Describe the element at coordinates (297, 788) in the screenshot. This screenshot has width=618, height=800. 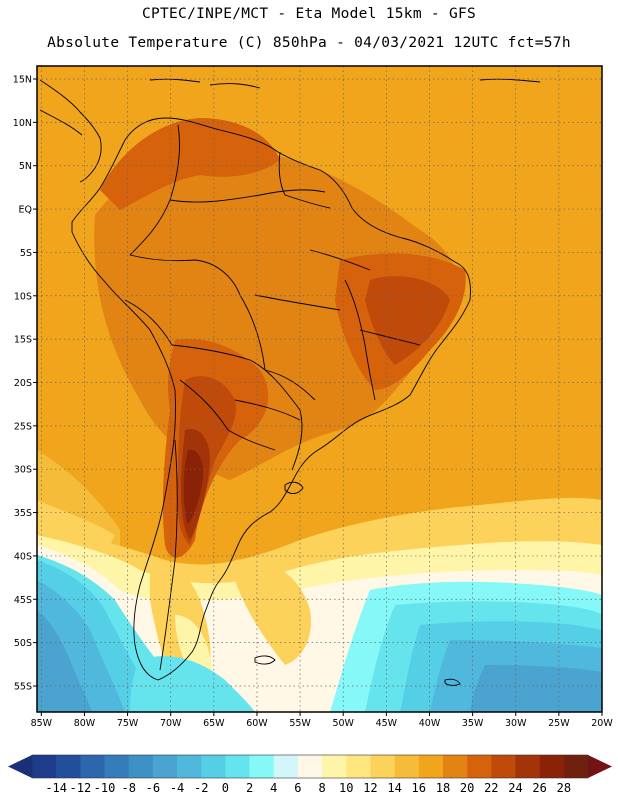
I see `colorbar-label: 6` at that location.